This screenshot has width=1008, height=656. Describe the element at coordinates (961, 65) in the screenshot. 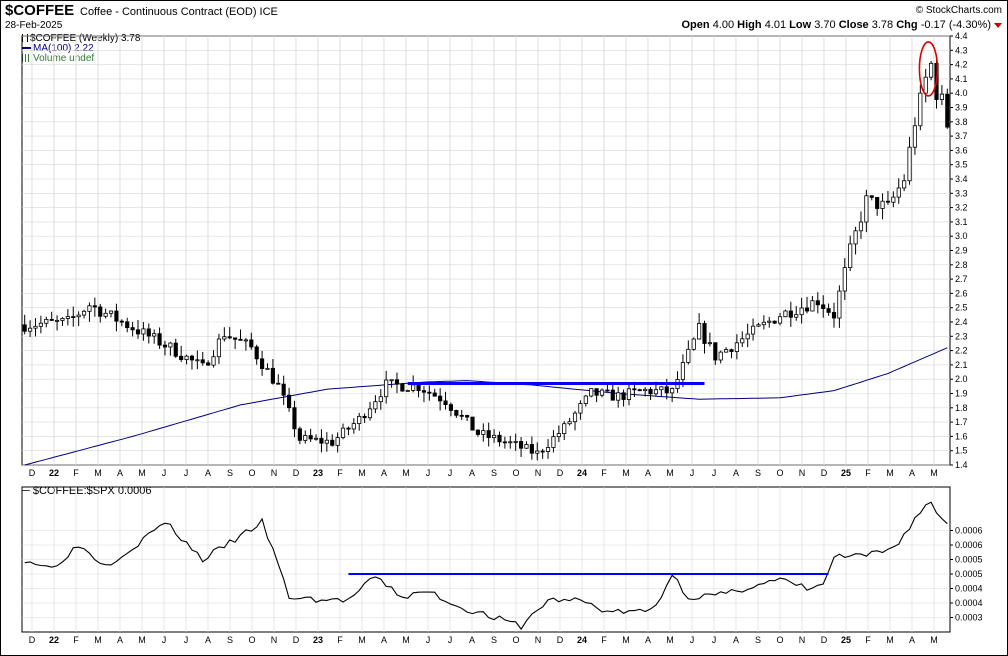

I see `y-tick-label: 4.2` at that location.